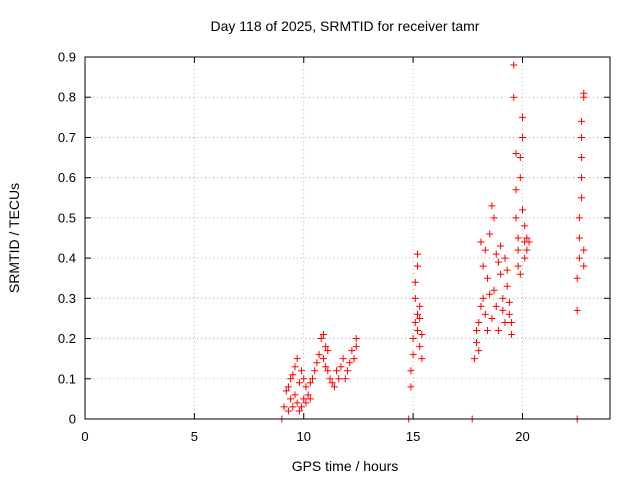 The width and height of the screenshot is (640, 480). Describe the element at coordinates (194, 436) in the screenshot. I see `x-tick-label: 5` at that location.